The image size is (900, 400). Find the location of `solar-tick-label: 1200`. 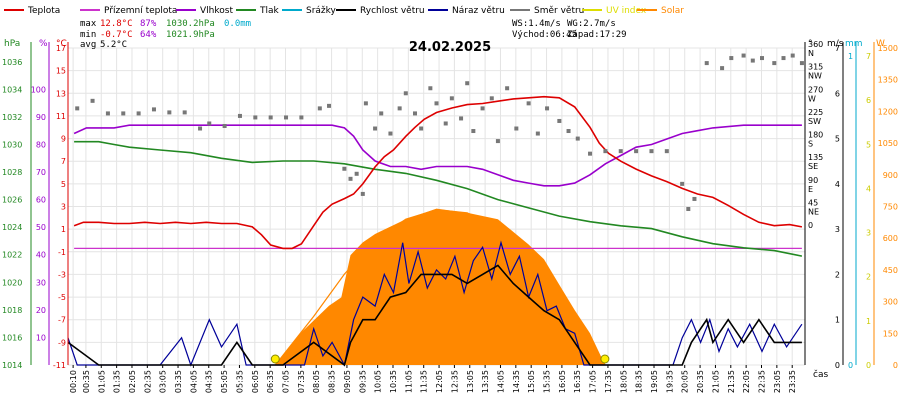

solar-tick-label: 1200 is located at coordinates (888, 111).